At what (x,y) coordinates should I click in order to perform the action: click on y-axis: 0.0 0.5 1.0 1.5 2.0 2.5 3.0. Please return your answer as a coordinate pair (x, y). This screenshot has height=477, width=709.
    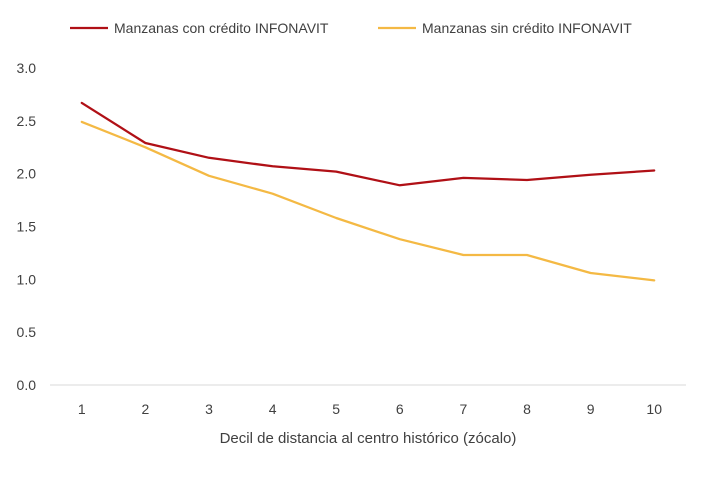
    Looking at the image, I should click on (27, 226).